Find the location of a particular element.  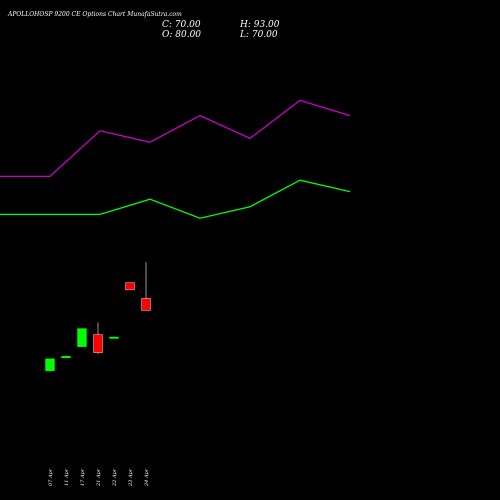

x-tick-label: 17 Apr is located at coordinates (83, 477).